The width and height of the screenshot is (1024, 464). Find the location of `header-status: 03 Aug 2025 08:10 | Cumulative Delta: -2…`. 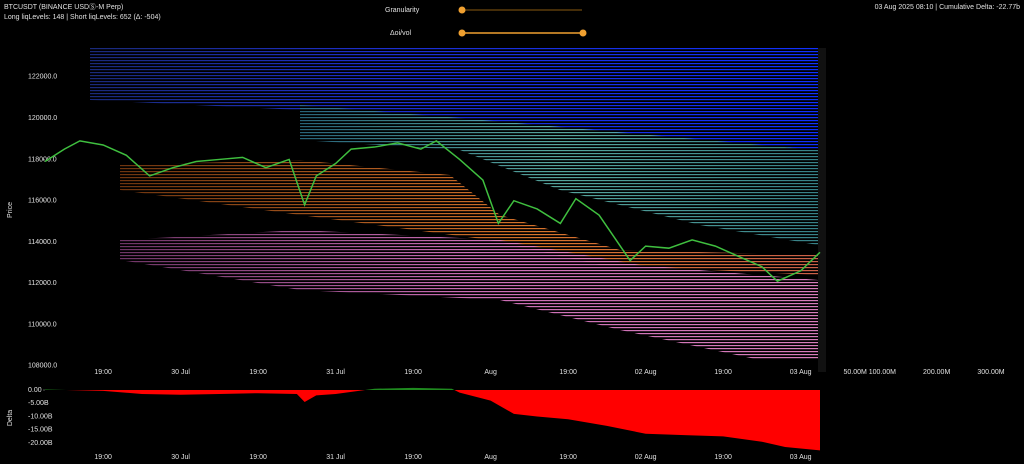

header-status: 03 Aug 2025 08:10 | Cumulative Delta: -2… is located at coordinates (948, 7).